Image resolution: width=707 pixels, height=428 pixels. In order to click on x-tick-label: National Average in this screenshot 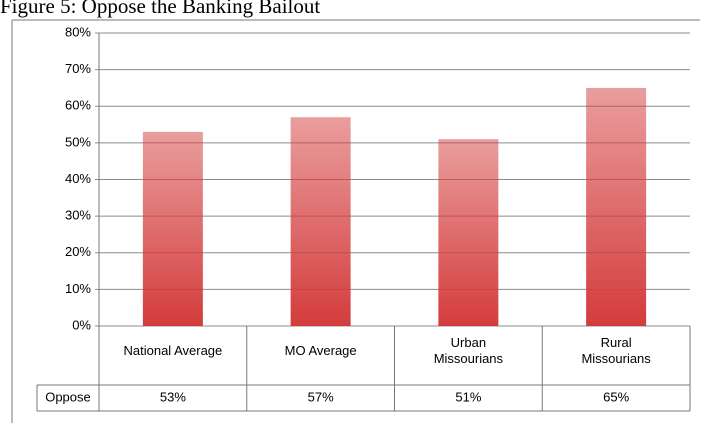, I will do `click(173, 350)`.